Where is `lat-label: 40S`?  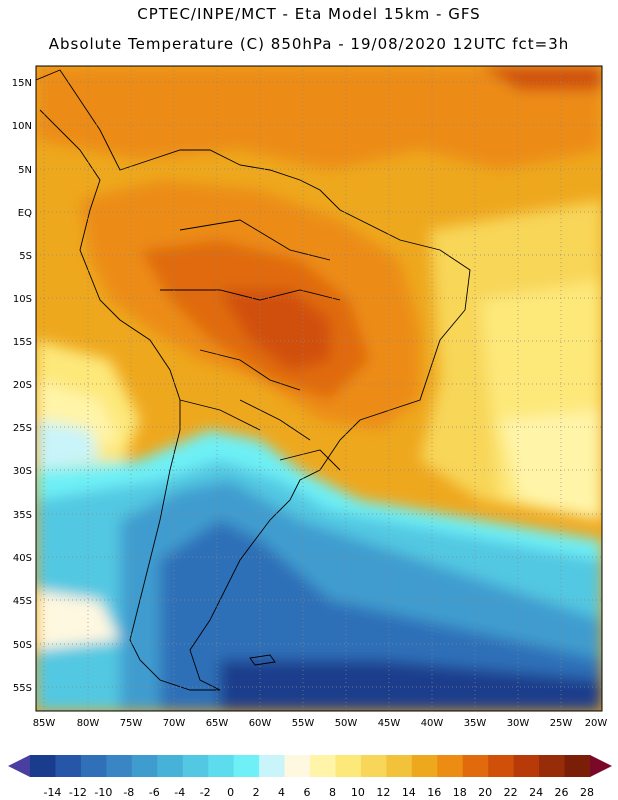 lat-label: 40S is located at coordinates (22, 558).